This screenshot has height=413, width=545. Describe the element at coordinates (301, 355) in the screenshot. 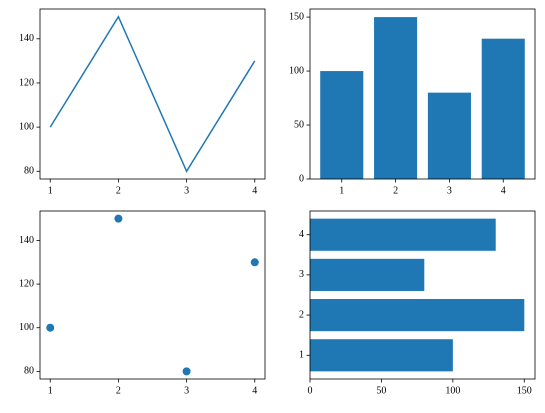

I see `y-tick-label: 1` at that location.